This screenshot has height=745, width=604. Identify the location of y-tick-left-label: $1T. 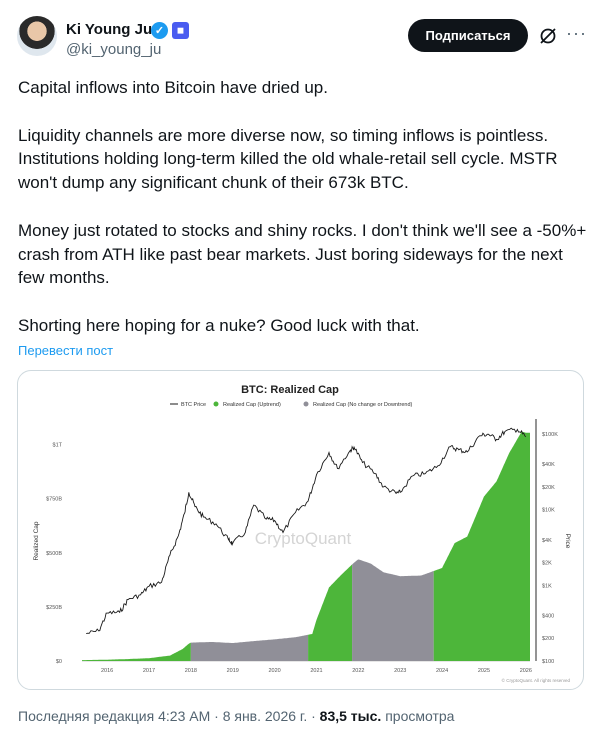
(58, 446).